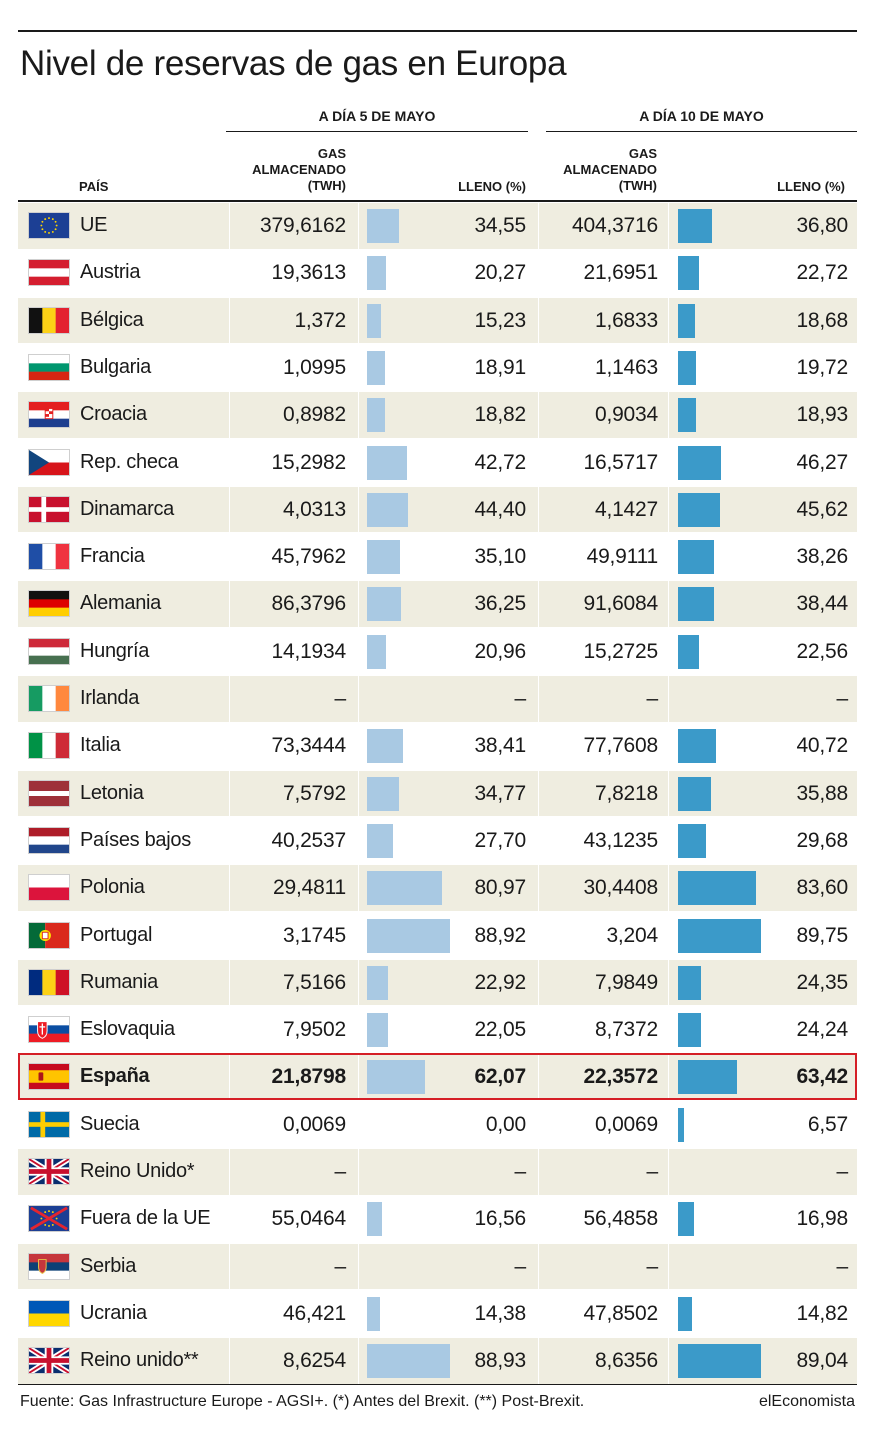 This screenshot has width=885, height=1443. I want to click on stored-may10-value: –, so click(652, 698).